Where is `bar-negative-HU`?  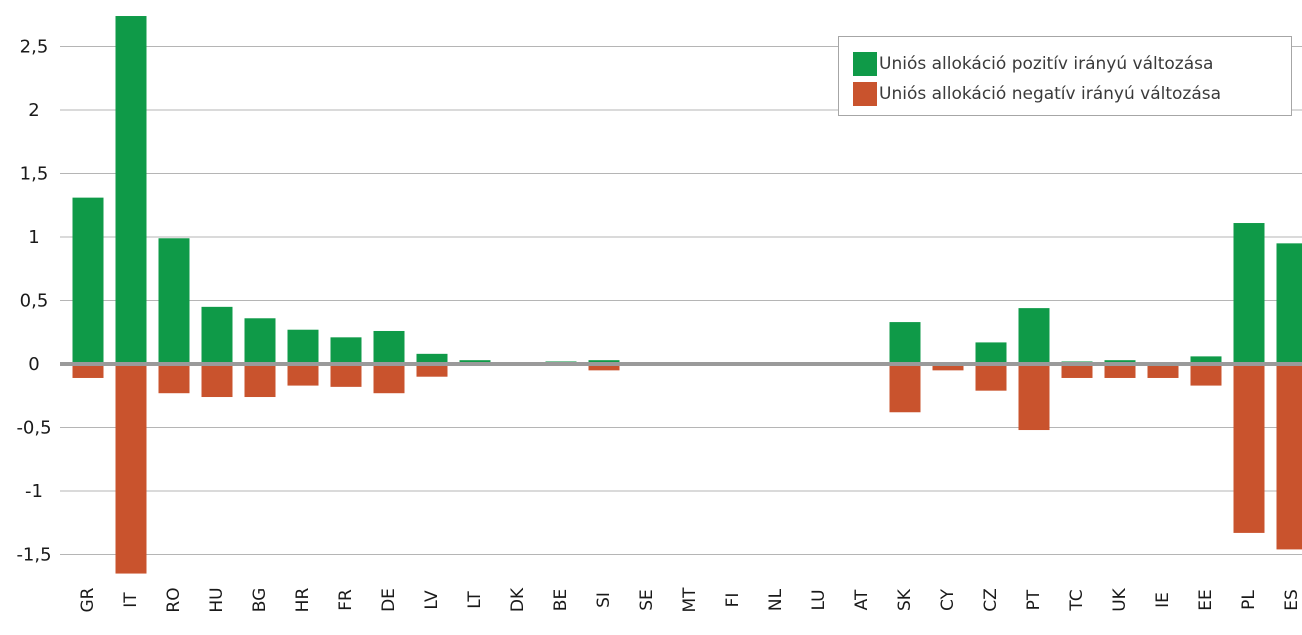 bar-negative-HU is located at coordinates (217, 381).